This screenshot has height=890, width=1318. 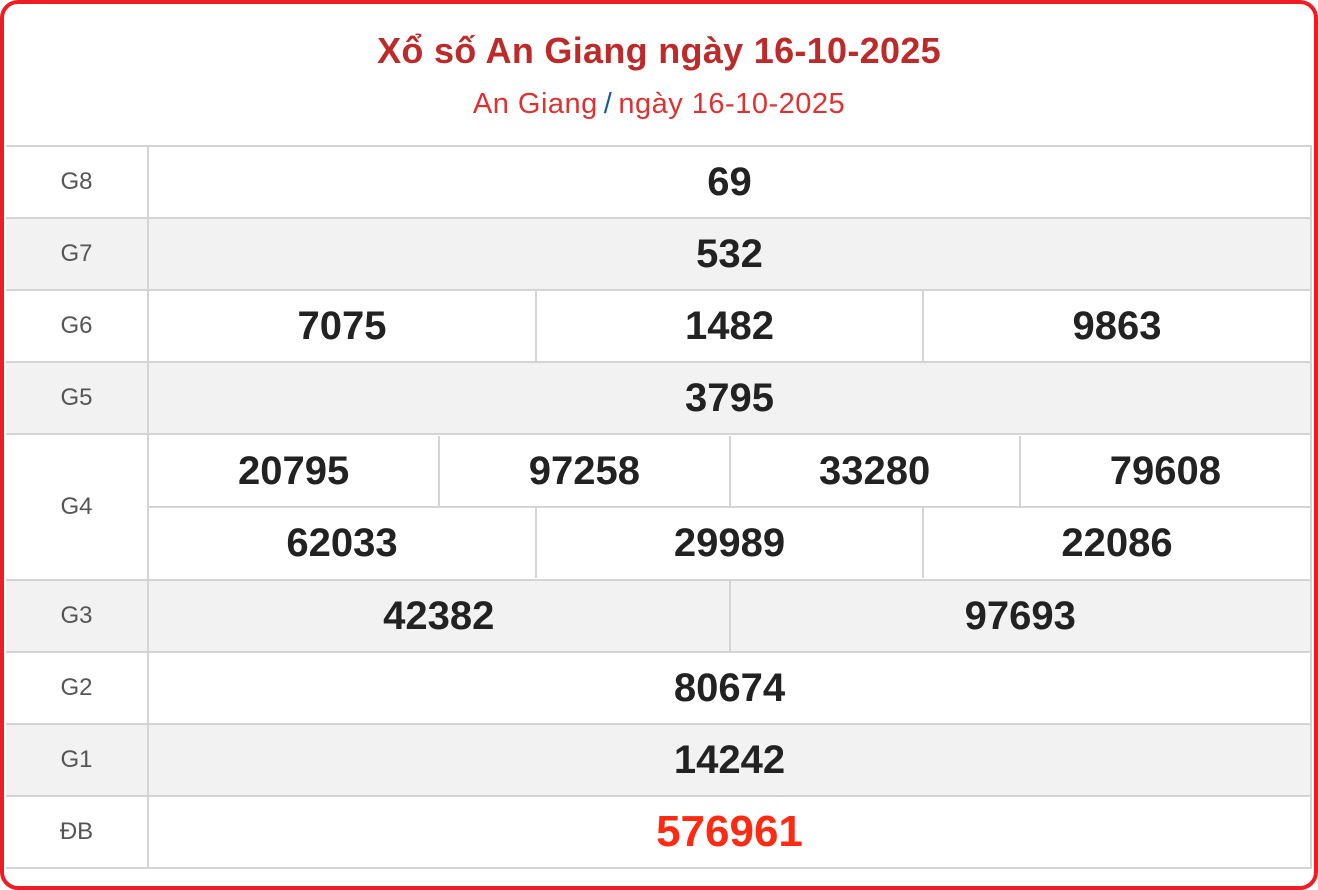 I want to click on breadcrumb: An Giang / ngày 16-10-2025, so click(x=659, y=104).